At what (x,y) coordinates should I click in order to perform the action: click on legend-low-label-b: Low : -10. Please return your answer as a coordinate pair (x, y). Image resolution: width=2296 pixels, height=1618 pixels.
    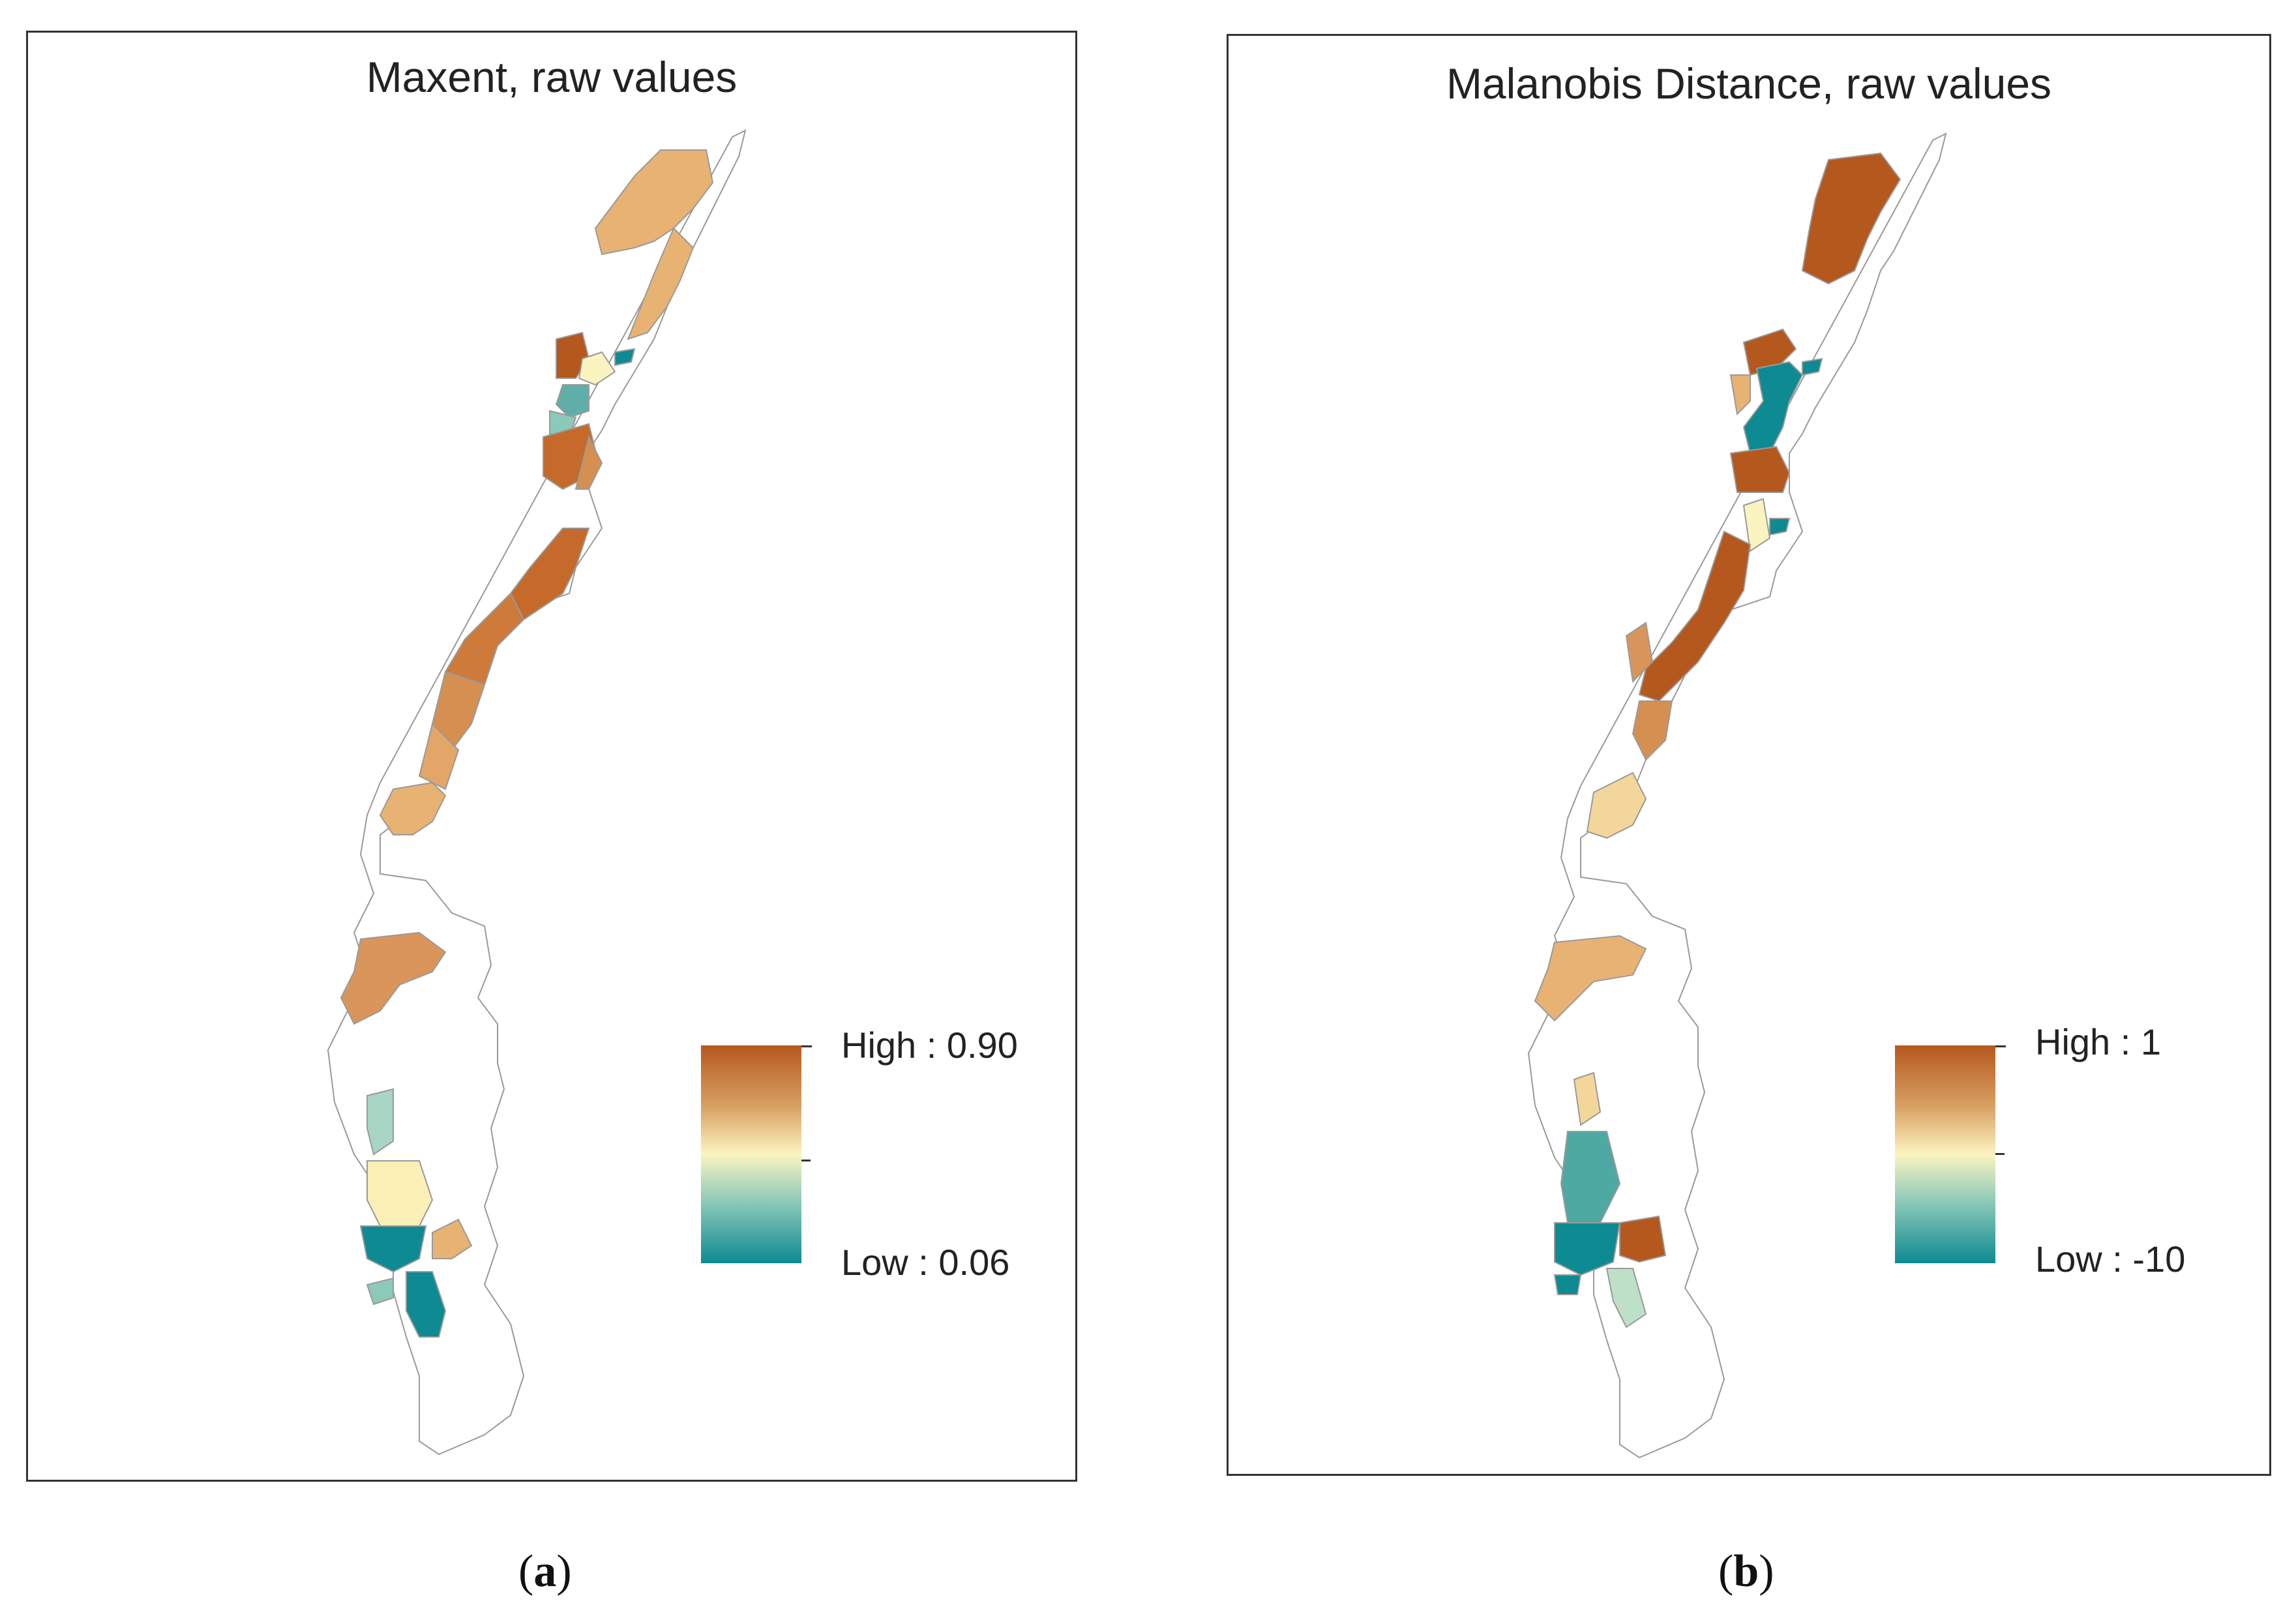
    Looking at the image, I should click on (2110, 1259).